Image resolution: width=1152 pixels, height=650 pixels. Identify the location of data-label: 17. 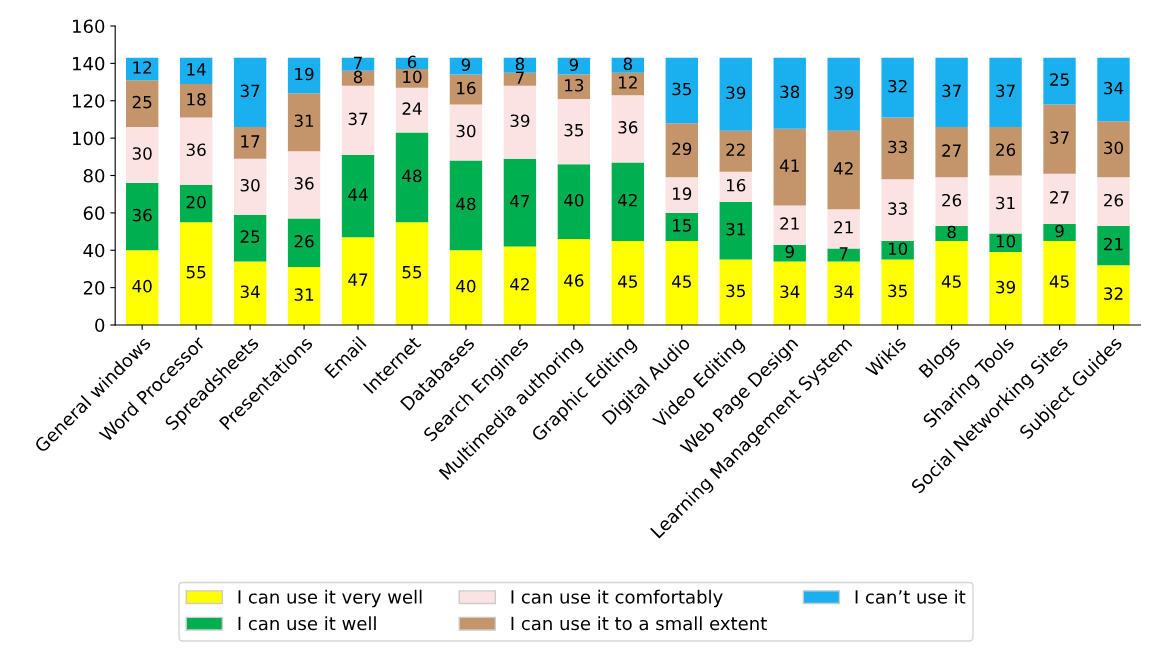
(250, 141).